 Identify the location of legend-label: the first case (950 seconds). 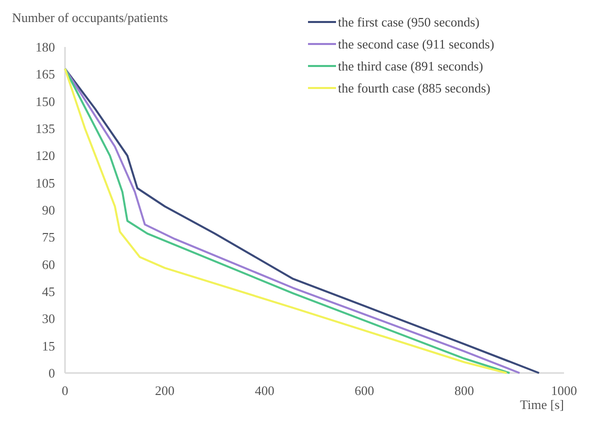
(409, 22).